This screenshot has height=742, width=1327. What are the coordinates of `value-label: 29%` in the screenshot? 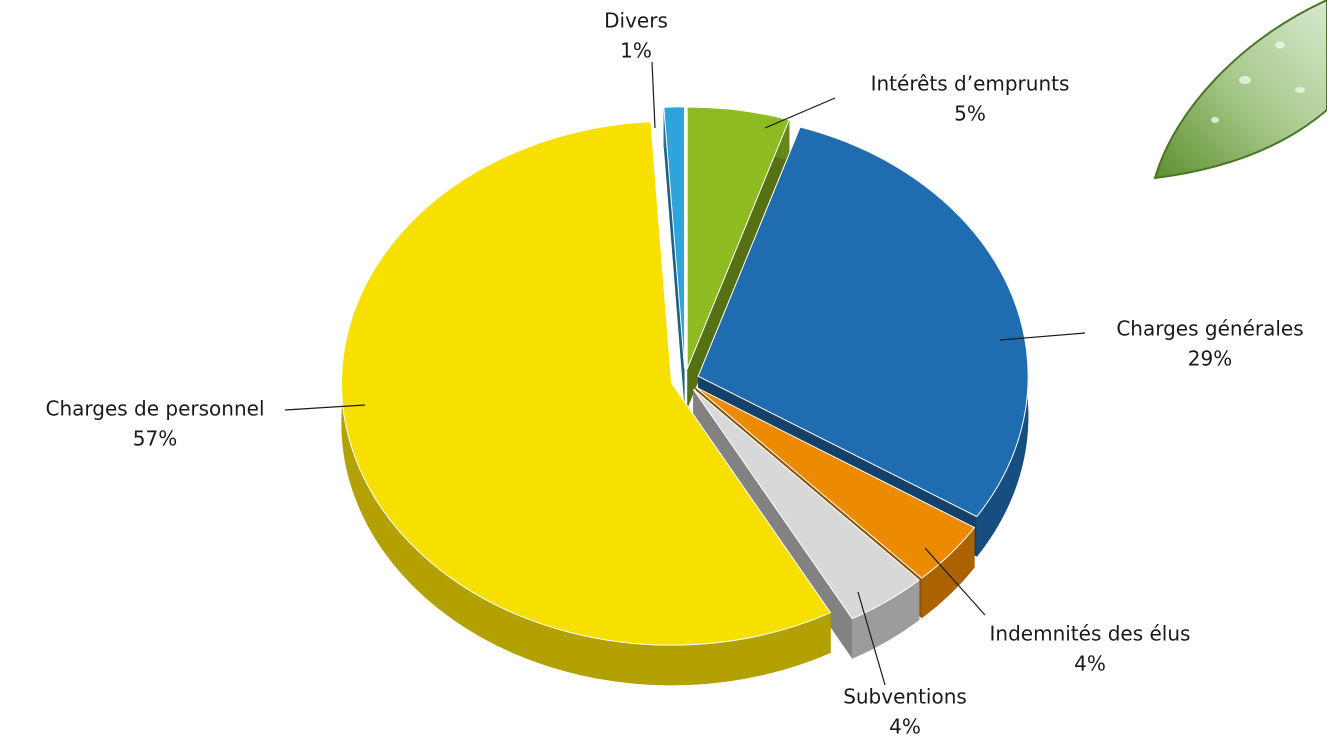 It's located at (1210, 359).